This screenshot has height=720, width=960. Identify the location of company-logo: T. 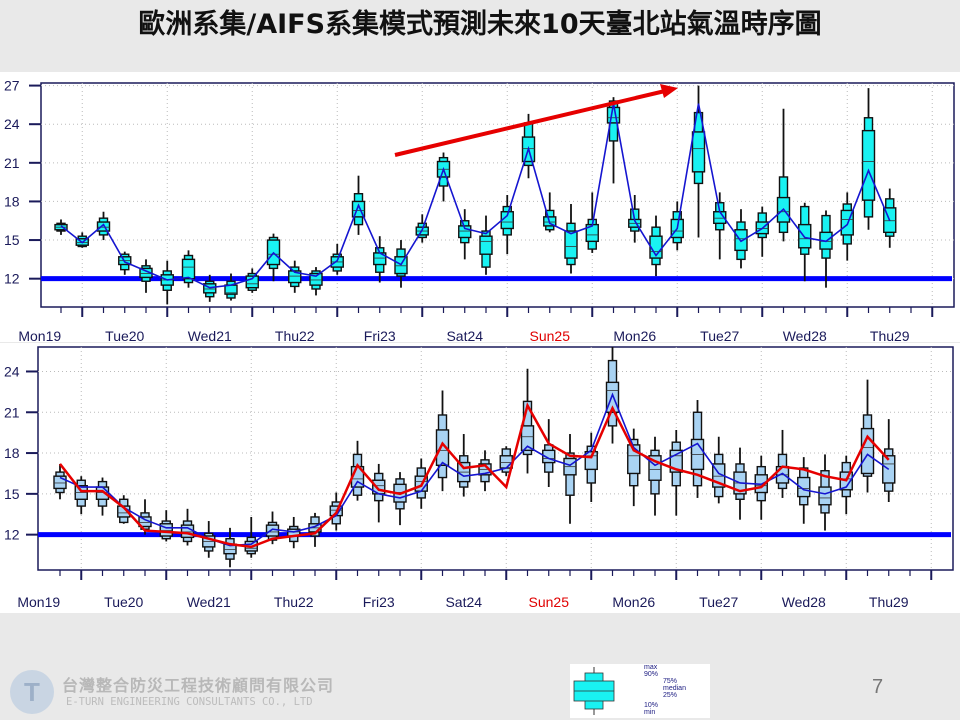
(32, 692).